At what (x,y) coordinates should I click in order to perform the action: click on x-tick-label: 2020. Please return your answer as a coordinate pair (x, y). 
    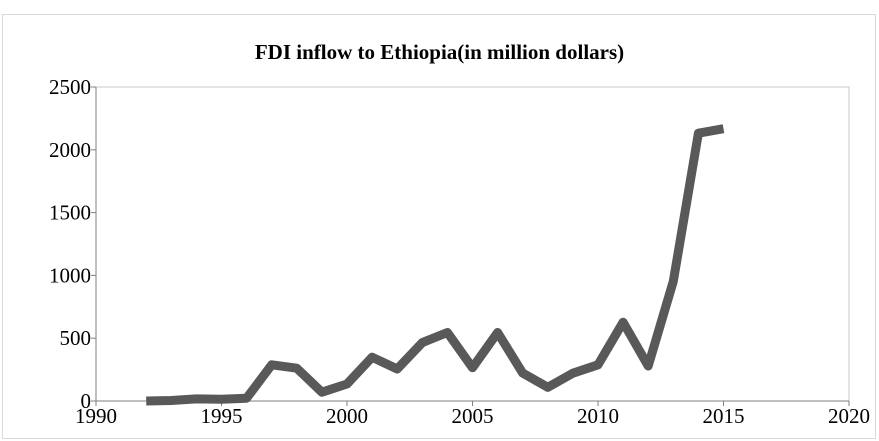
    Looking at the image, I should click on (849, 416).